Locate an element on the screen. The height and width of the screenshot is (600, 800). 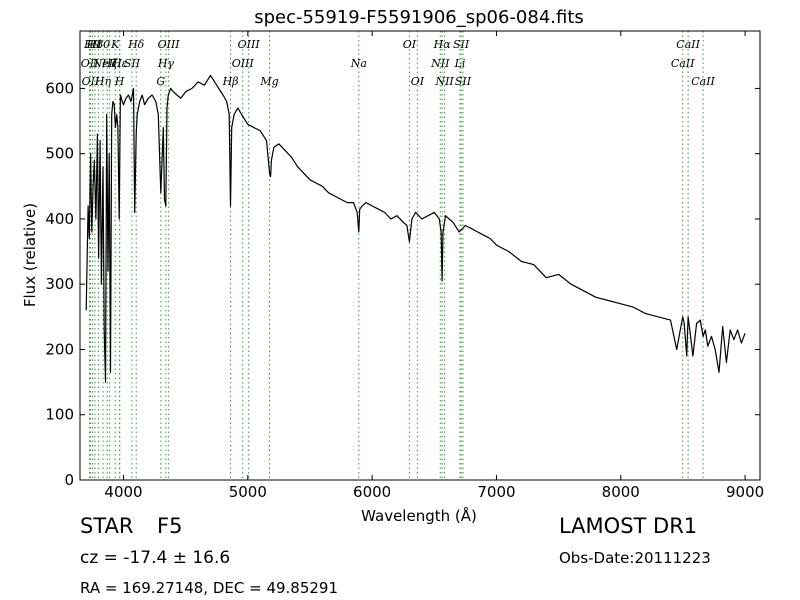
line-label-20: Na is located at coordinates (358, 63).